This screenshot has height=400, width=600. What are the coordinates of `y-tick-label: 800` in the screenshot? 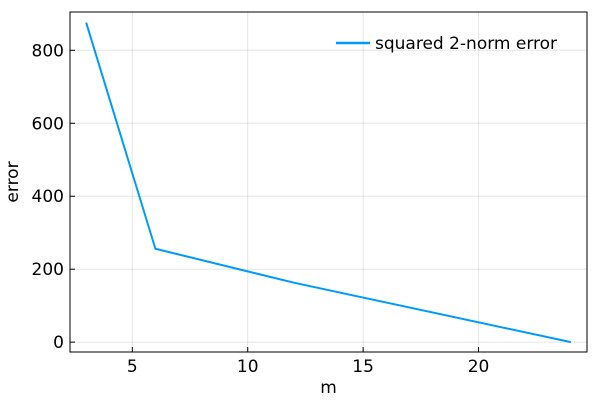 It's located at (48, 51).